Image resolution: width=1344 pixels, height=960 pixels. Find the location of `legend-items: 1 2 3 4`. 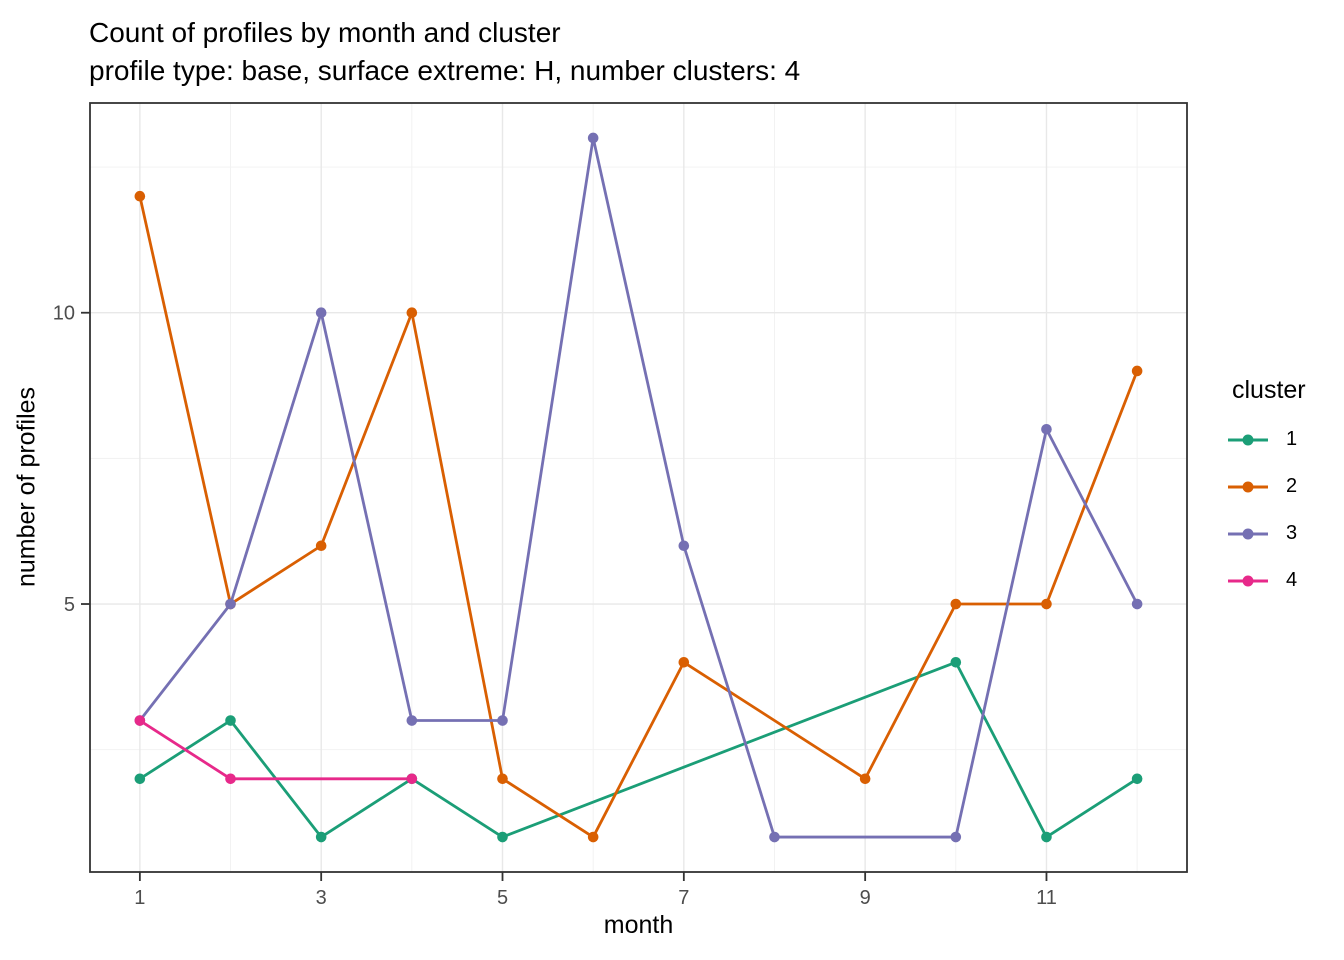

legend-items: 1 2 3 4 is located at coordinates (1284, 510).